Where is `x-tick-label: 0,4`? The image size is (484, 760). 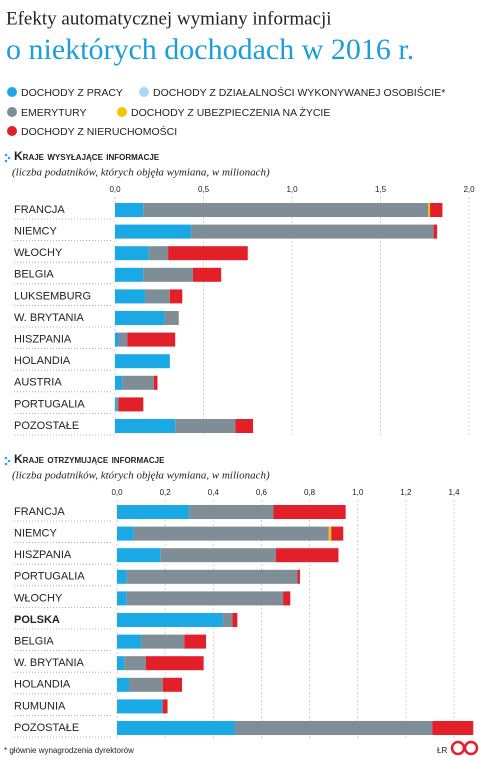 x-tick-label: 0,4 is located at coordinates (214, 492).